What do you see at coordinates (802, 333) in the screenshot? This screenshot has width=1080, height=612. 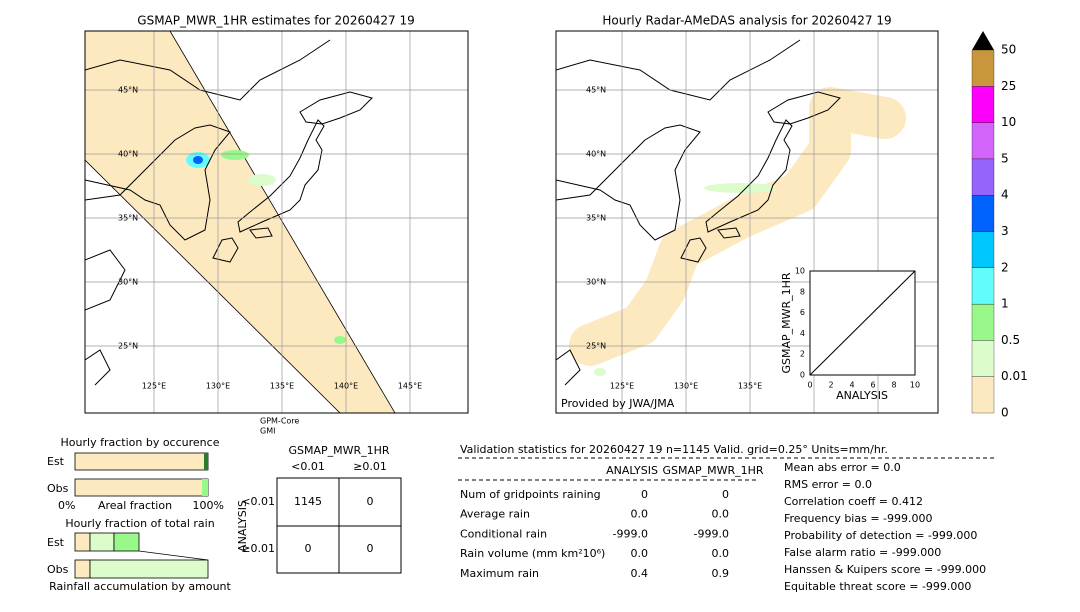 I see `inset-y-tick: 4` at bounding box center [802, 333].